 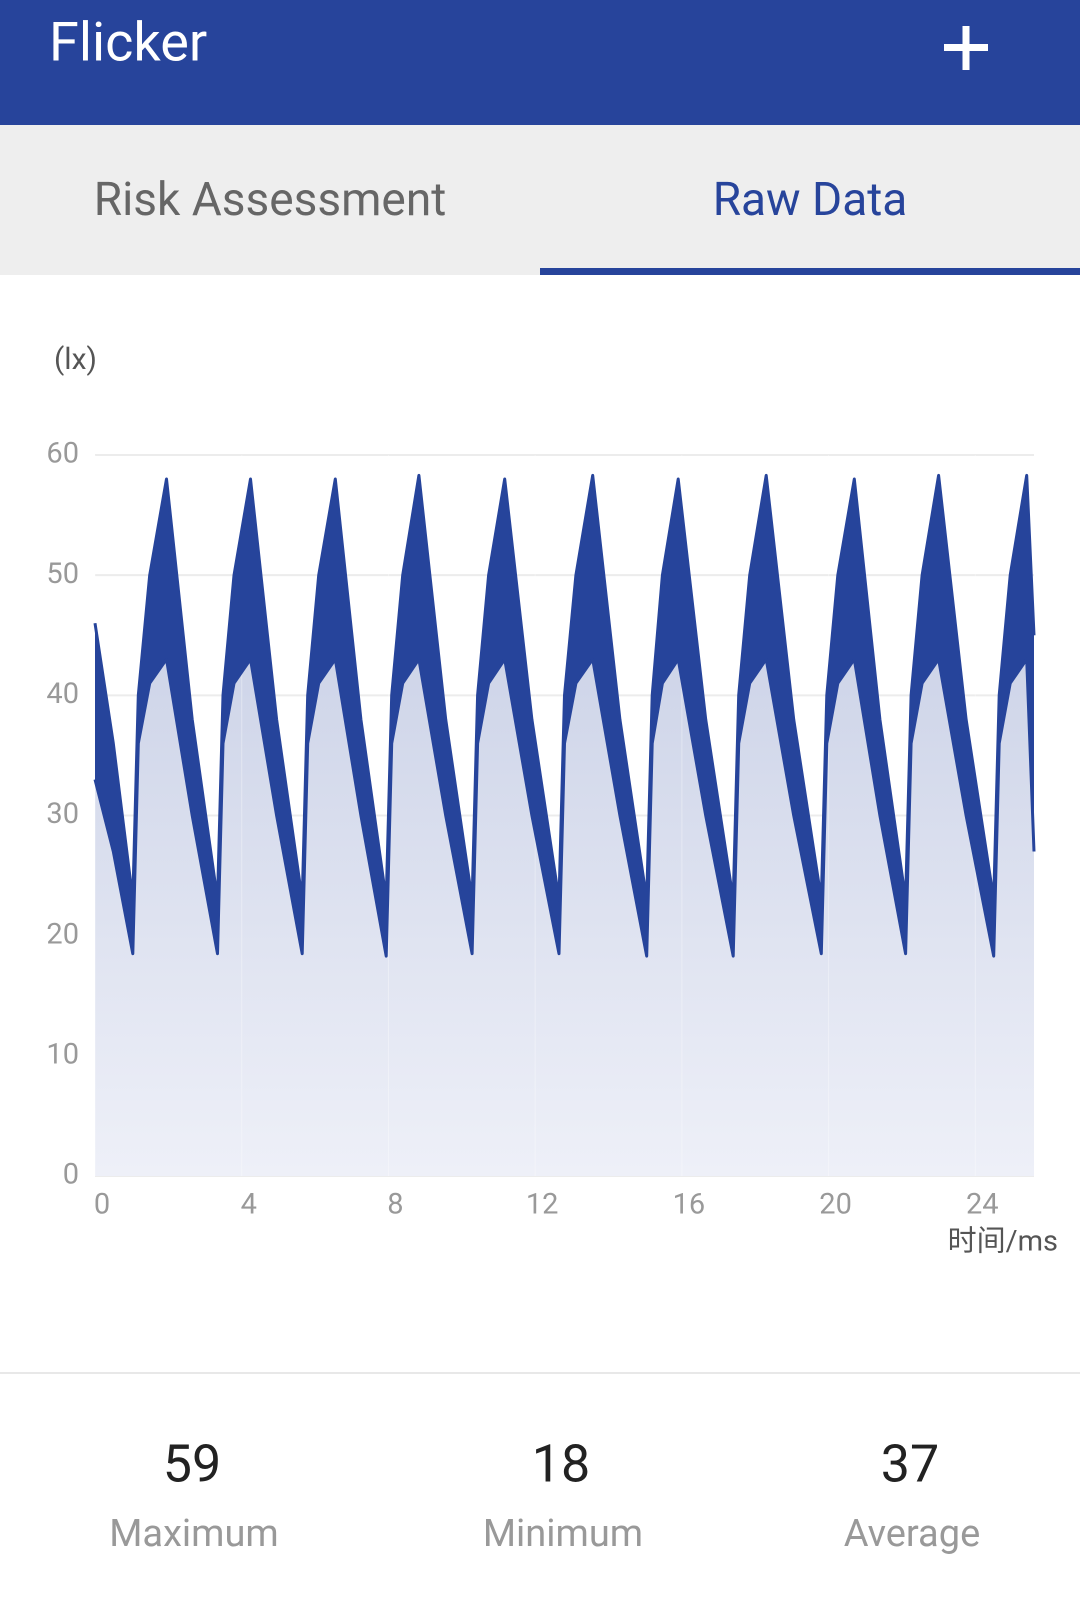 What do you see at coordinates (62, 694) in the screenshot?
I see `y-tick-label: 40` at bounding box center [62, 694].